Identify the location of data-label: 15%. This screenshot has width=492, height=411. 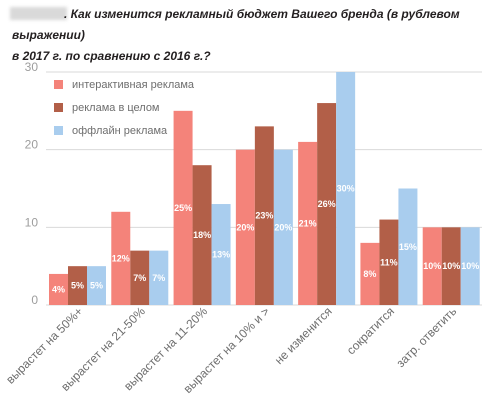
(408, 247).